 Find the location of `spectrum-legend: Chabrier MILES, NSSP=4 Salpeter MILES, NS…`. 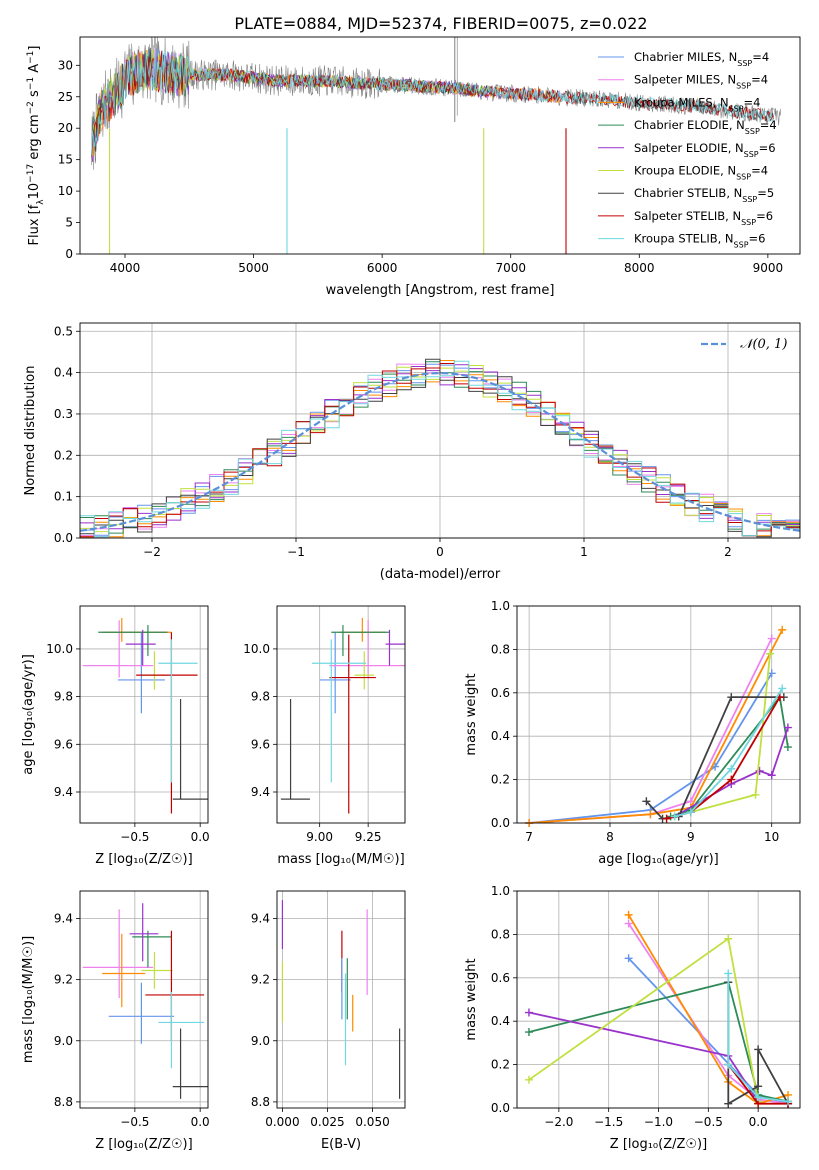

spectrum-legend: Chabrier MILES, NSSP=4 Salpeter MILES, NS… is located at coordinates (687, 149).